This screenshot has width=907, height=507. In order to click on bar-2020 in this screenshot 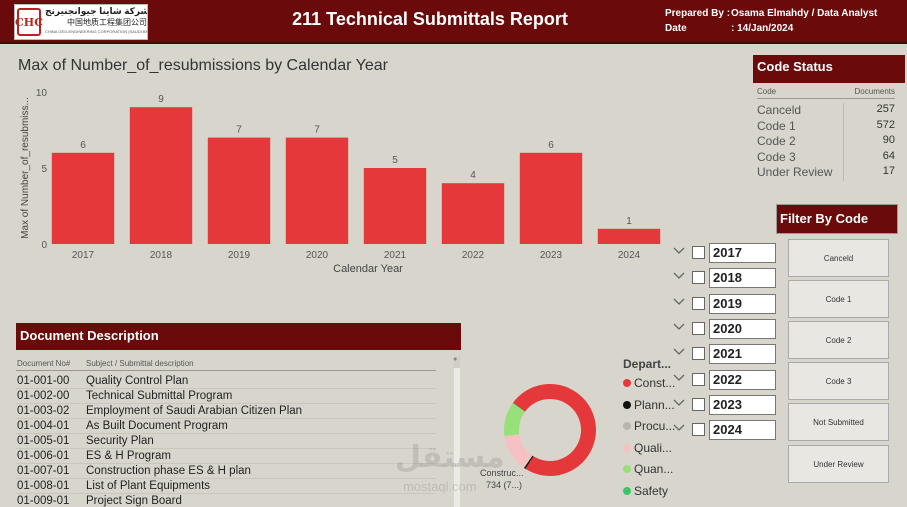, I will do `click(317, 190)`.